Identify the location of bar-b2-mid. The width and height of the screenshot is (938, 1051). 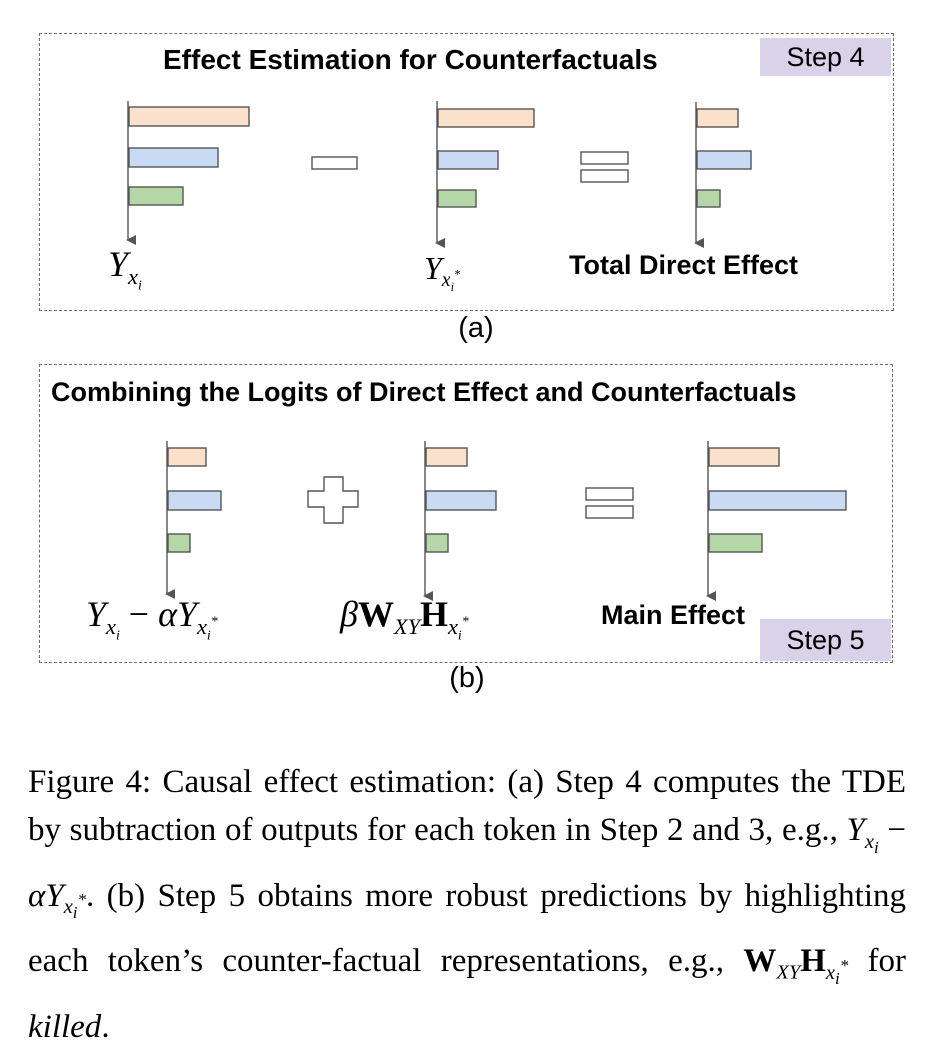
(461, 500).